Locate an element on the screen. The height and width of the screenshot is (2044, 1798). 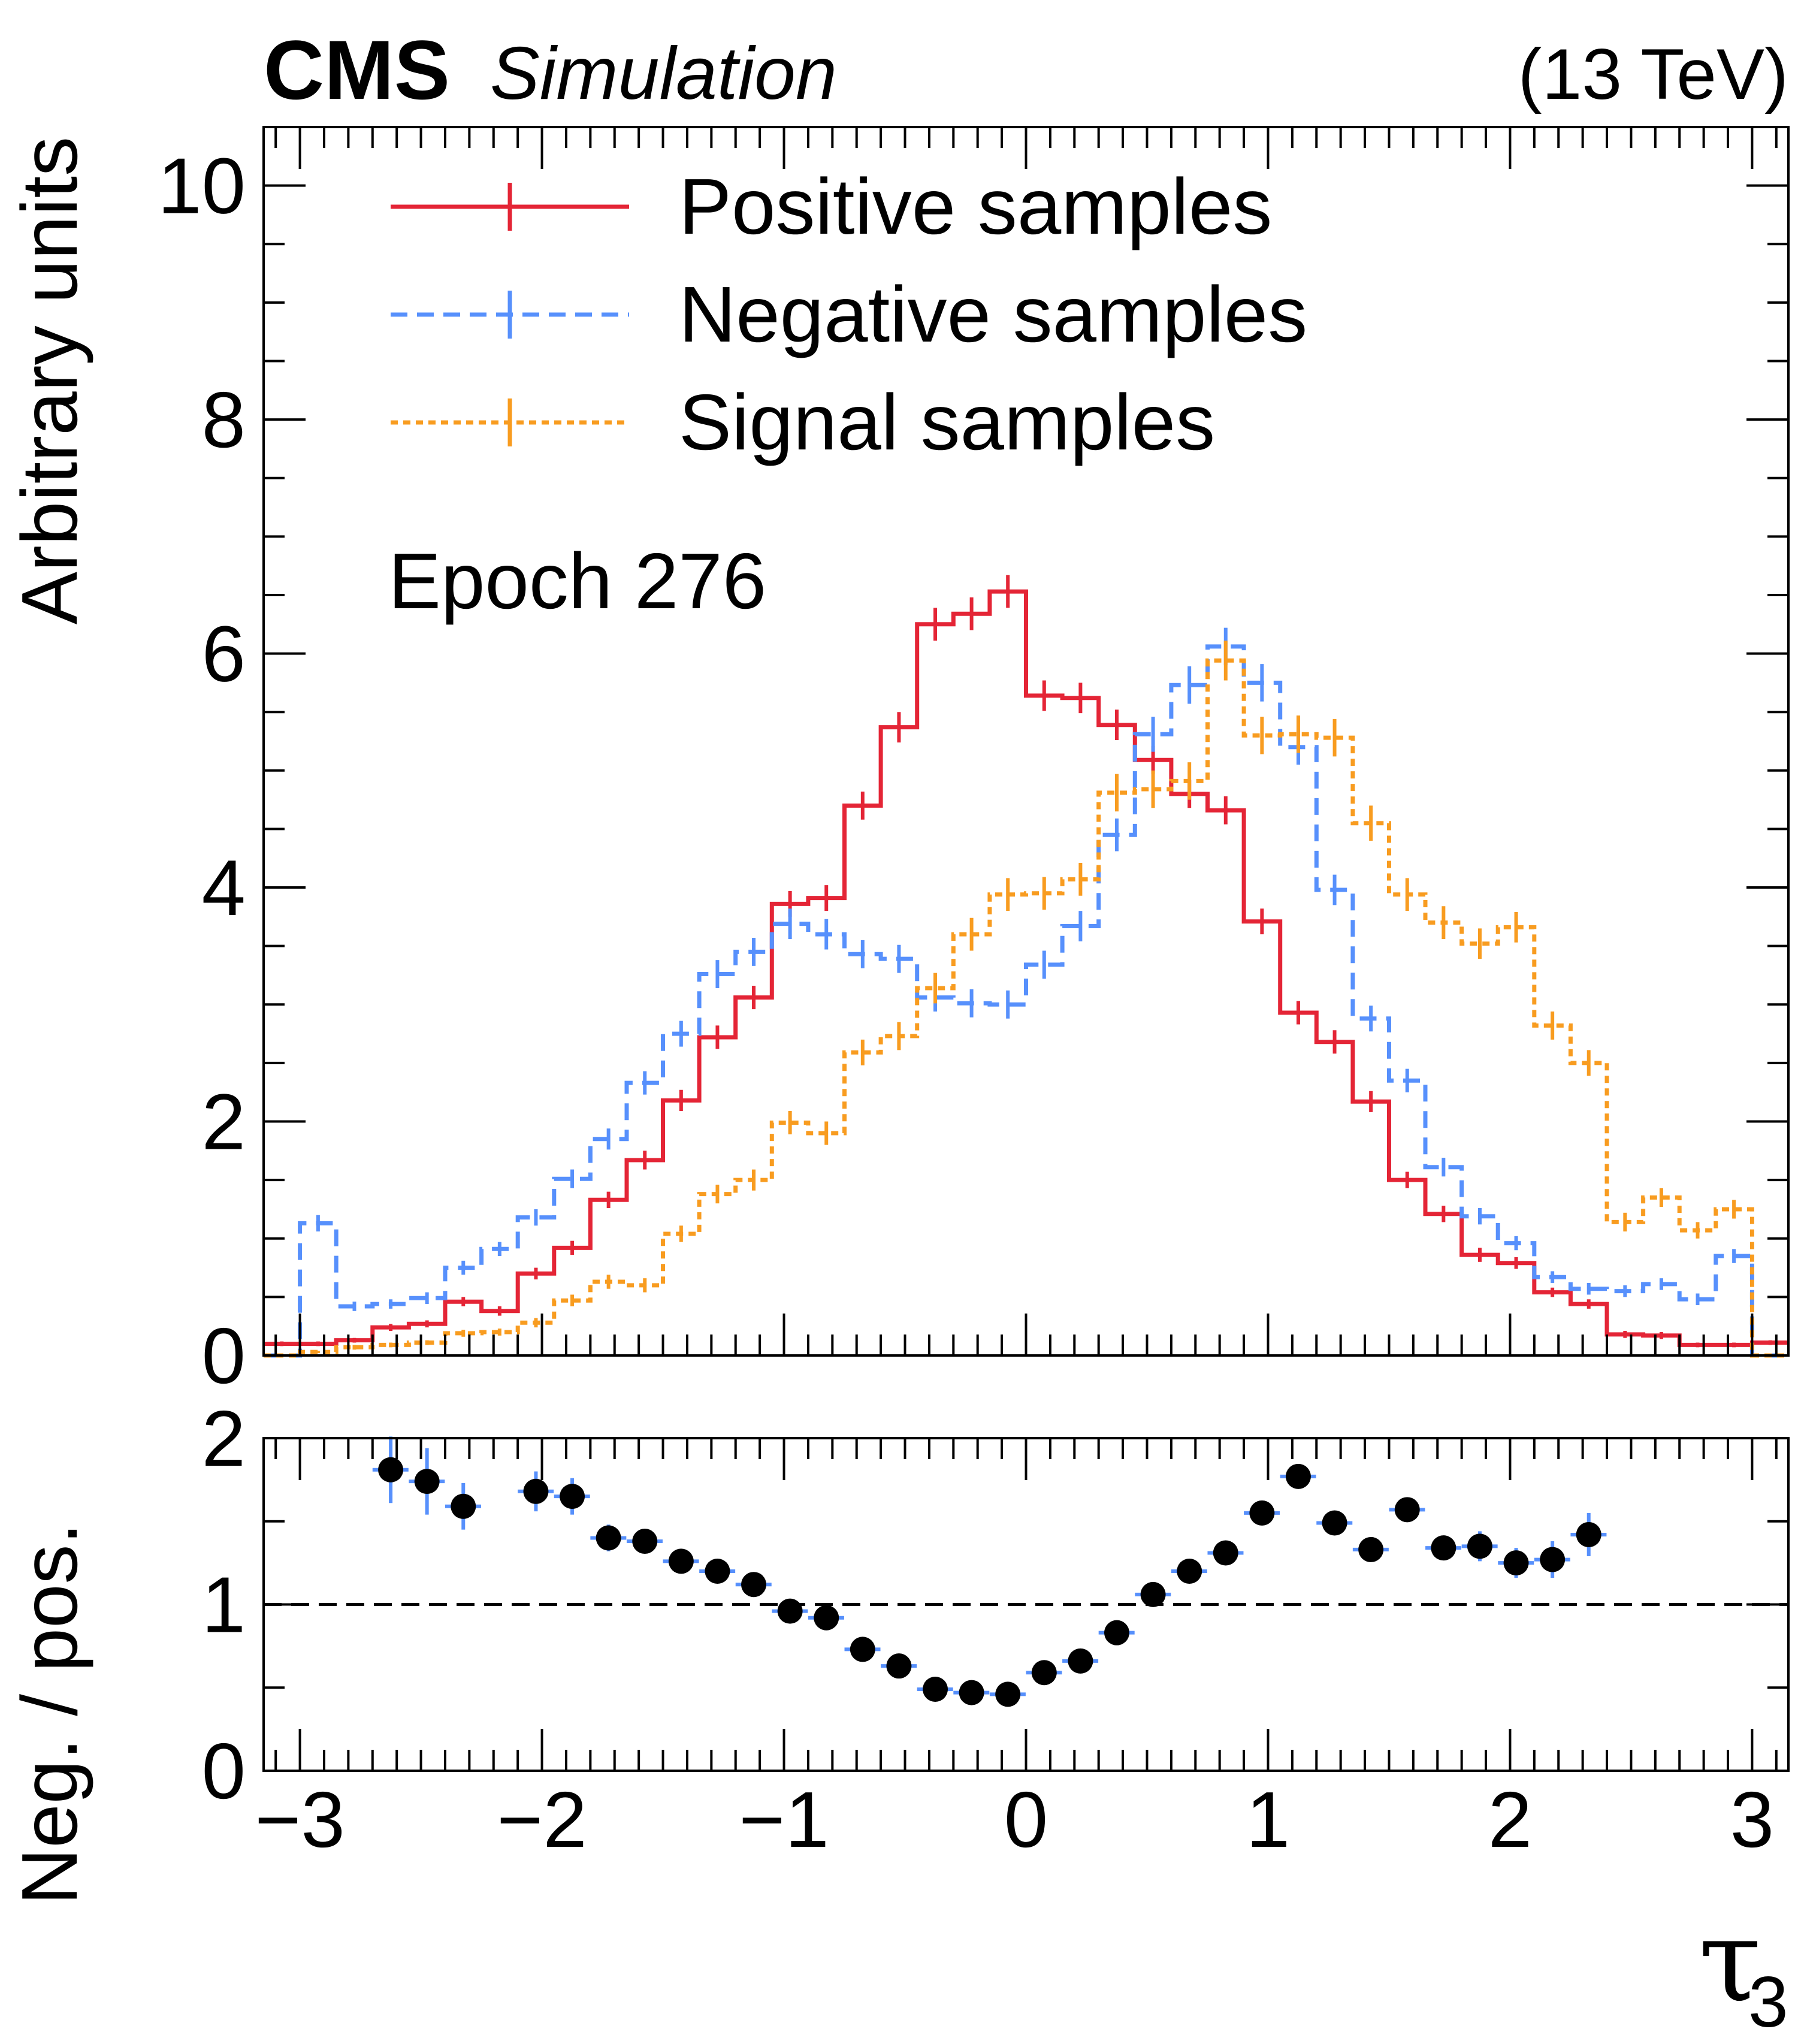
x-tick-label: 3 is located at coordinates (1752, 1820).